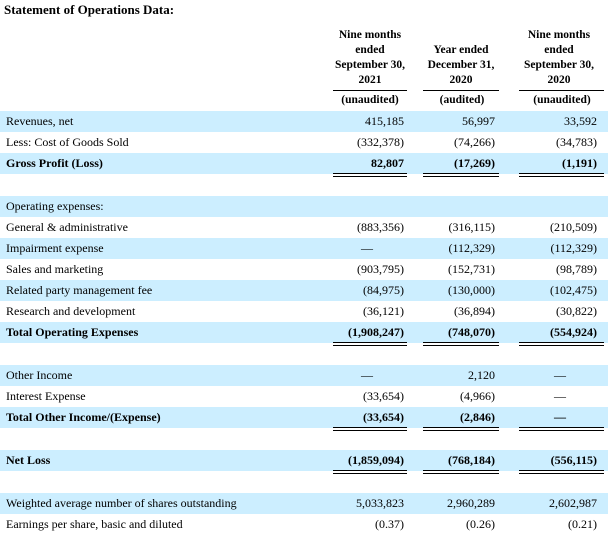 Image resolution: width=608 pixels, height=537 pixels. I want to click on row-label: Research and development, so click(71, 311).